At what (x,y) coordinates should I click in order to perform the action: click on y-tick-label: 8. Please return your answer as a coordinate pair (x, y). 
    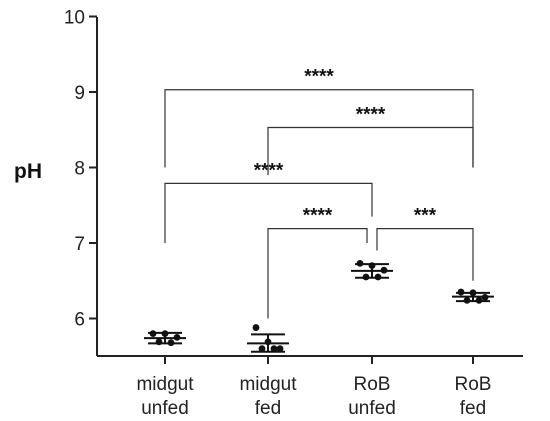
    Looking at the image, I should click on (79, 169).